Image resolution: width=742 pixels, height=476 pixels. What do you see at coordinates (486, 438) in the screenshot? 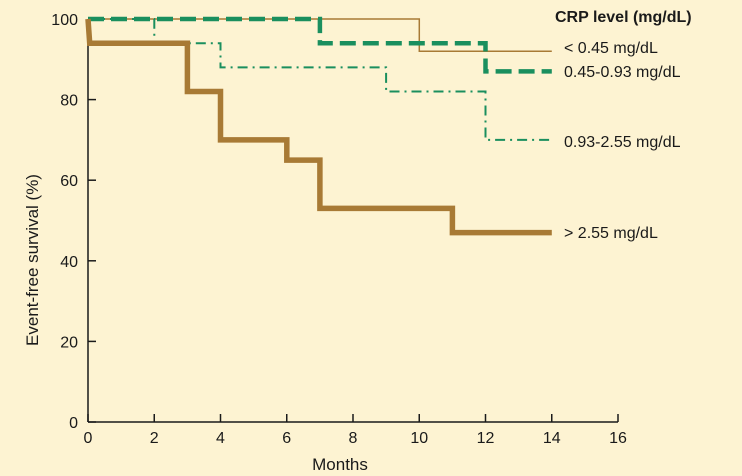
I see `x-tick-label: 12` at bounding box center [486, 438].